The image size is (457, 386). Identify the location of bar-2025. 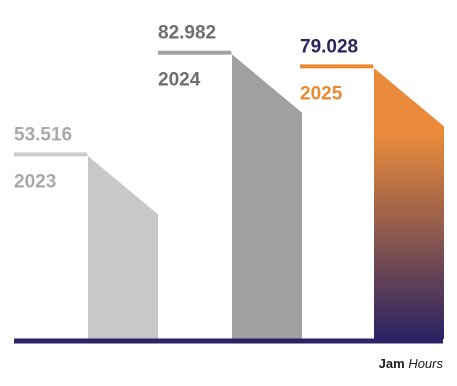
(408, 203).